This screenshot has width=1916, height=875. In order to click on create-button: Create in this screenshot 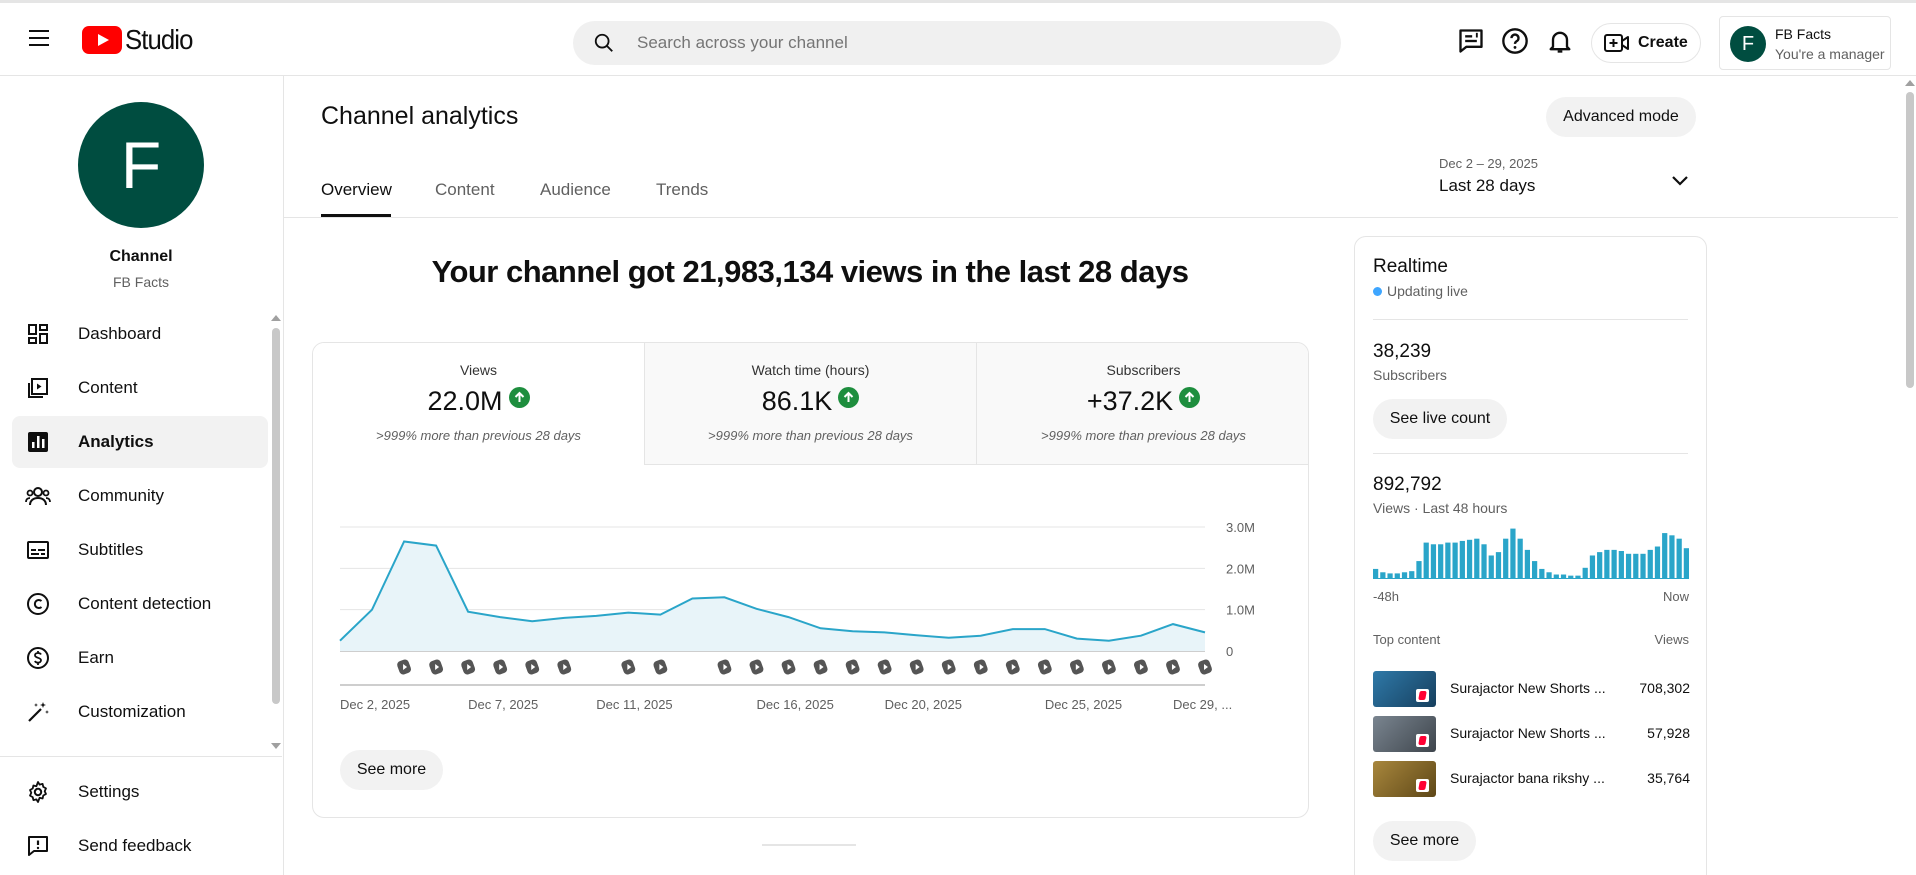, I will do `click(1646, 43)`.